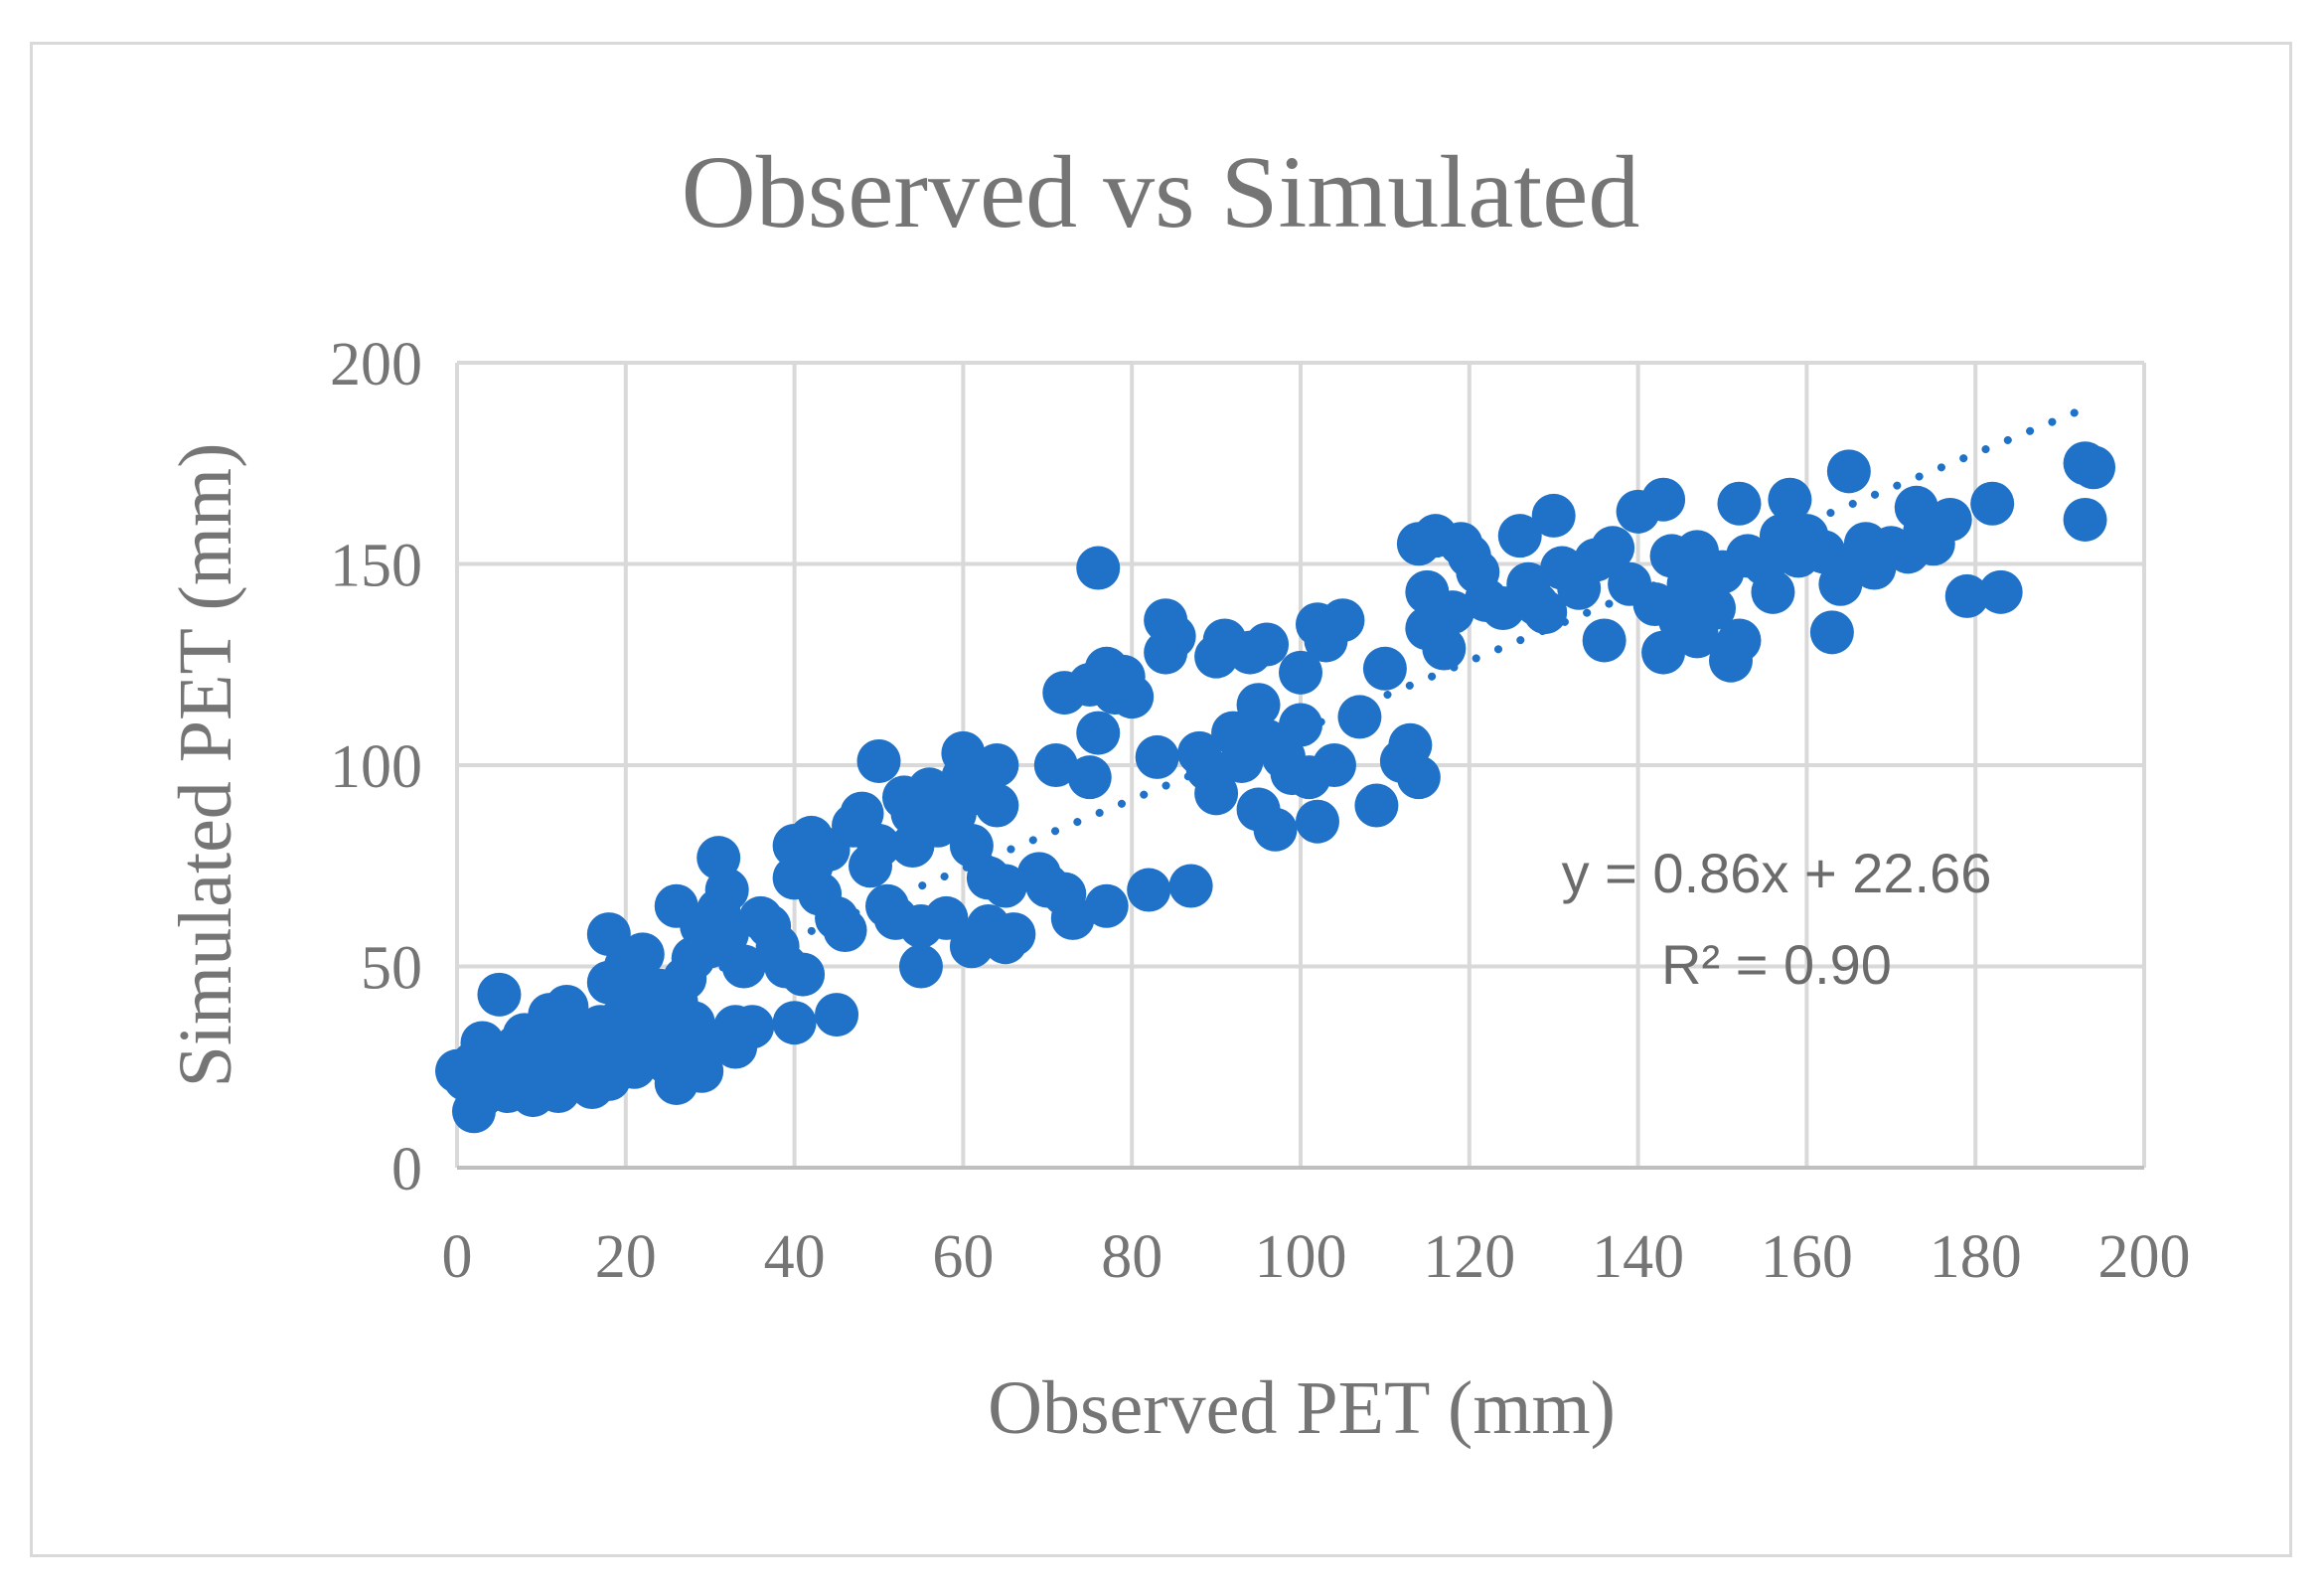  Describe the element at coordinates (1776, 965) in the screenshot. I see `trendline-r-squared: R² = 0.90` at that location.